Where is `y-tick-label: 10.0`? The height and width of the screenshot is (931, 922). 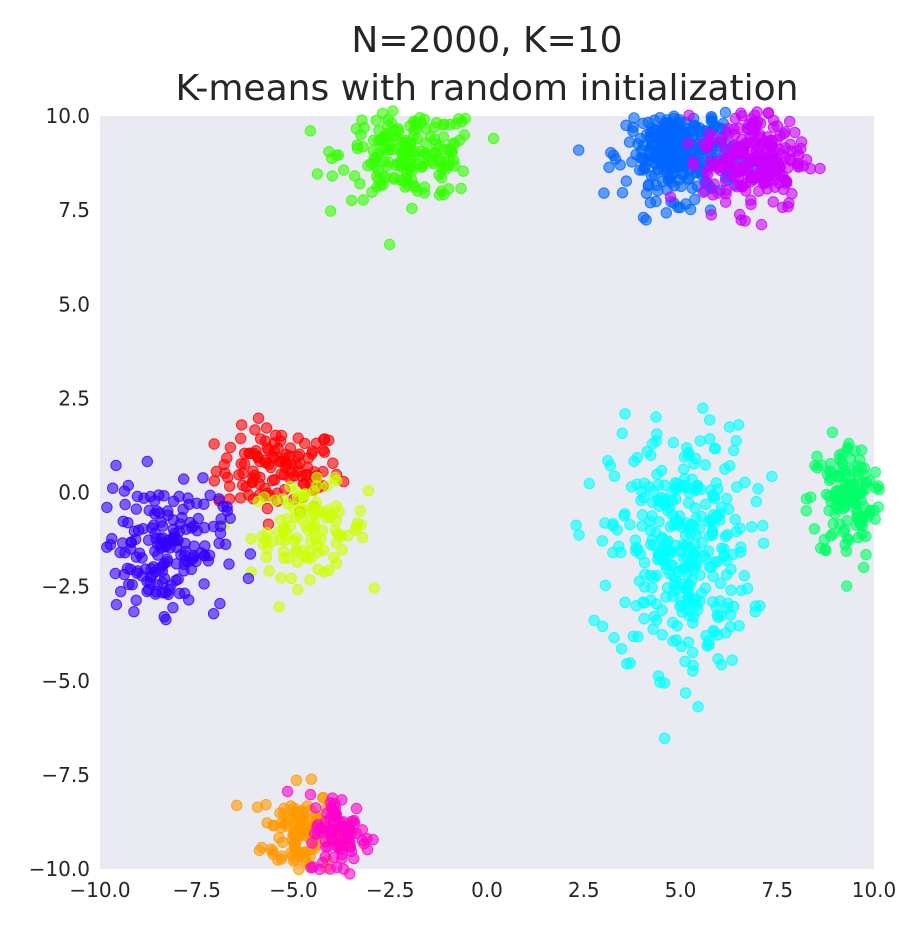
y-tick-label: 10.0 is located at coordinates (67, 116).